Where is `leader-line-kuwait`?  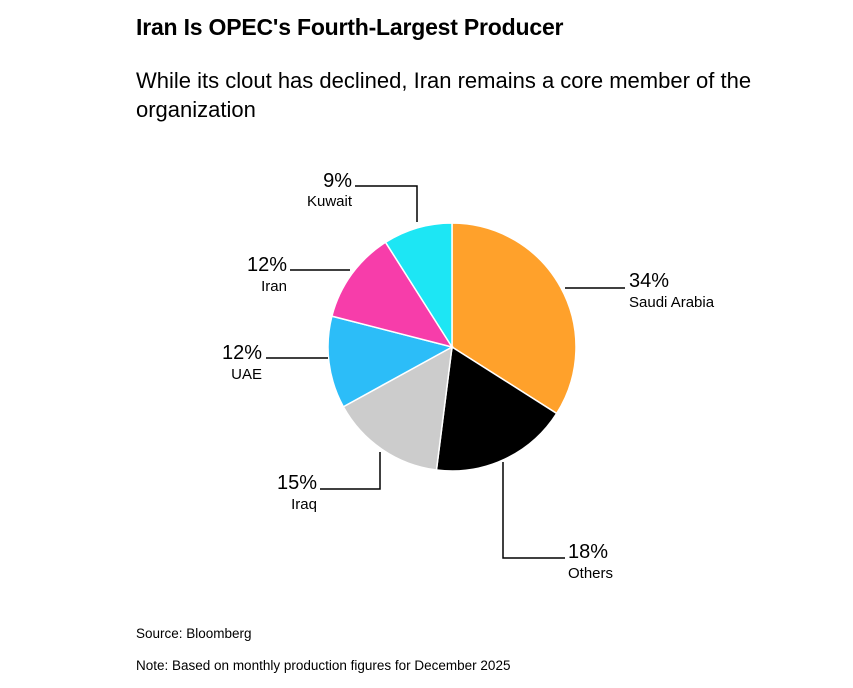 leader-line-kuwait is located at coordinates (386, 203).